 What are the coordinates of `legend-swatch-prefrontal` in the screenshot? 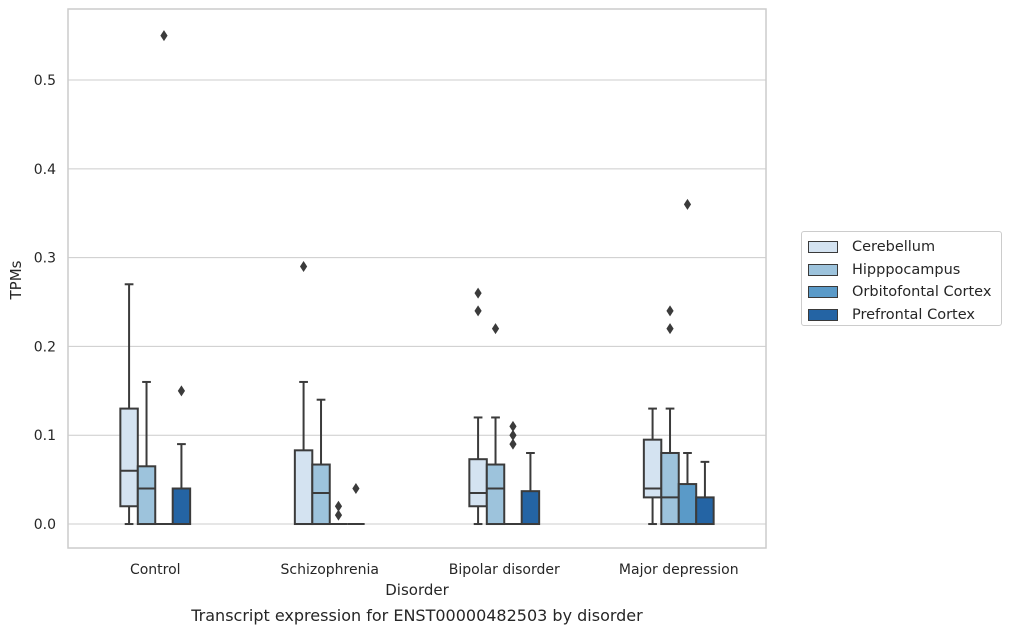 It's located at (823, 314).